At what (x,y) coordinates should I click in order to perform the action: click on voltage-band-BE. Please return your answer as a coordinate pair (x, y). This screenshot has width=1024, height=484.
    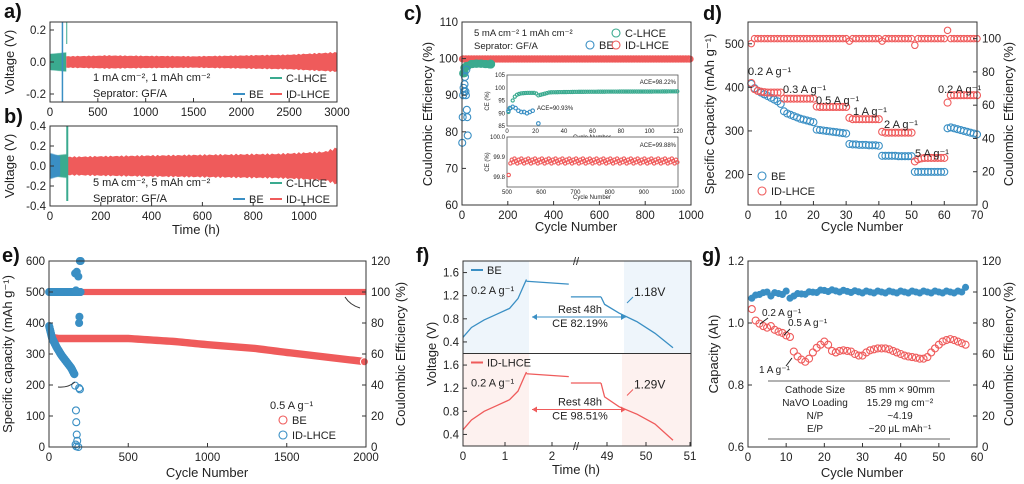
    Looking at the image, I should click on (55, 166).